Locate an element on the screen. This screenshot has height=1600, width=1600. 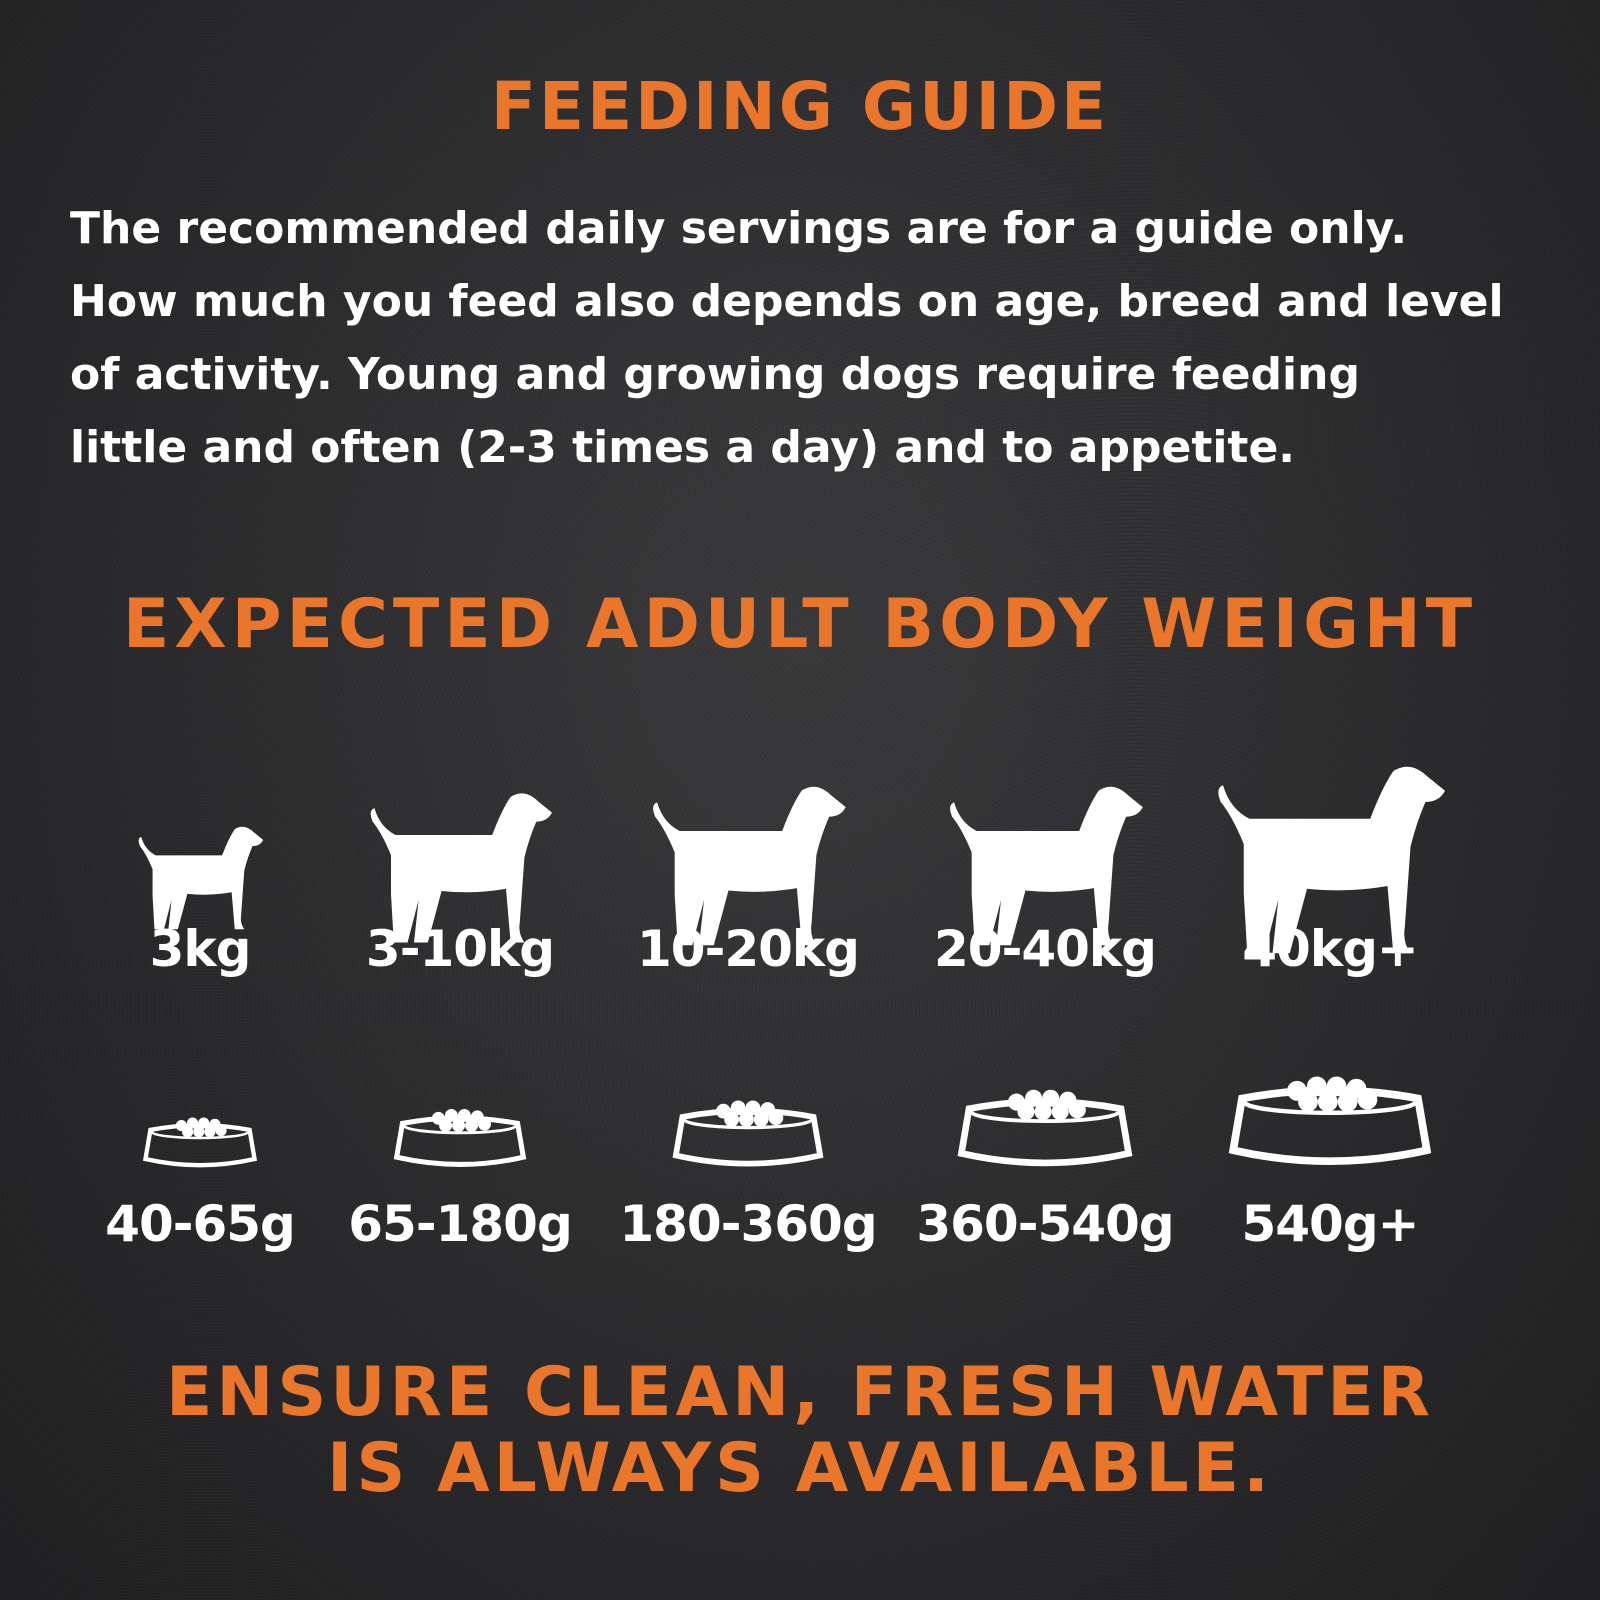
weight-label: 3-10kg is located at coordinates (460, 949).